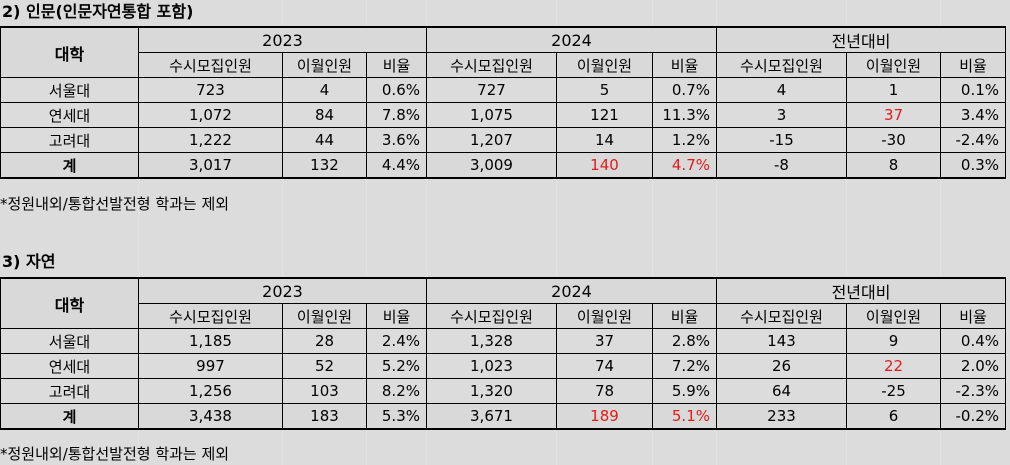 The height and width of the screenshot is (465, 1010). Describe the element at coordinates (604, 140) in the screenshot. I see `cell: 14` at that location.